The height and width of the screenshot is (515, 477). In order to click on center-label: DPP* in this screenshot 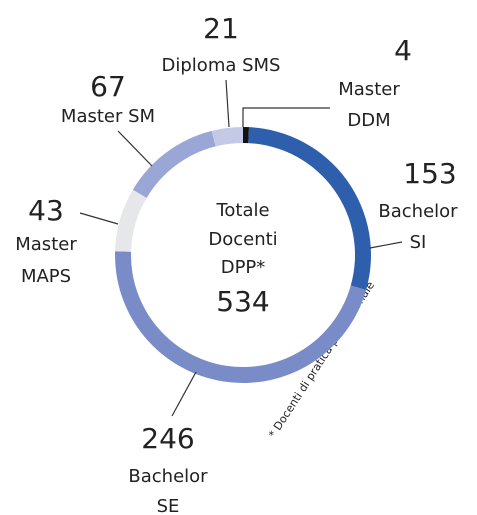, I will do `click(243, 267)`.